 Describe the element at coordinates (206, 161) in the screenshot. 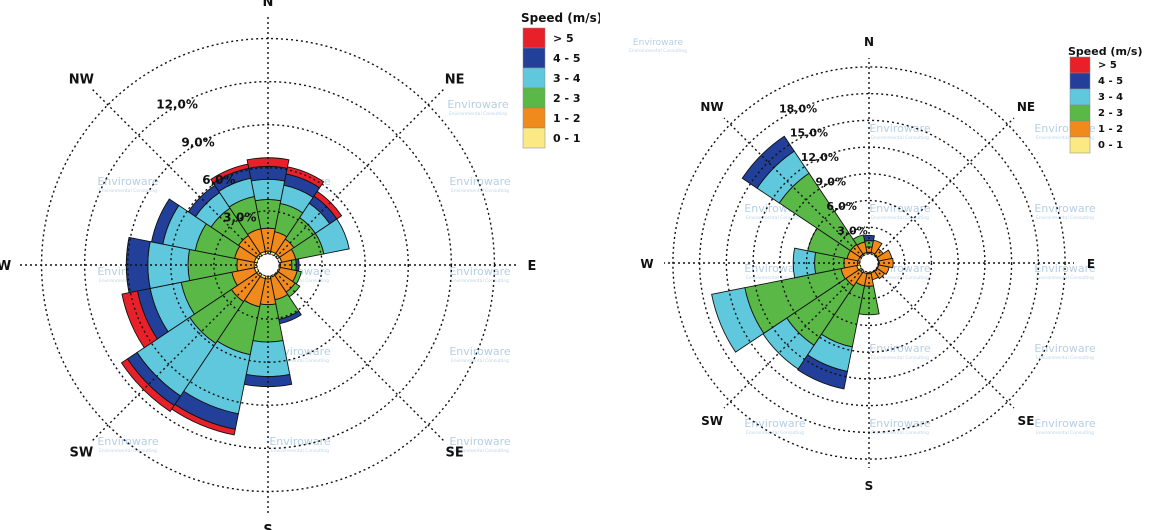

I see `ring-label-group: 3,0% 6,0% 9,0% 12,0%` at that location.